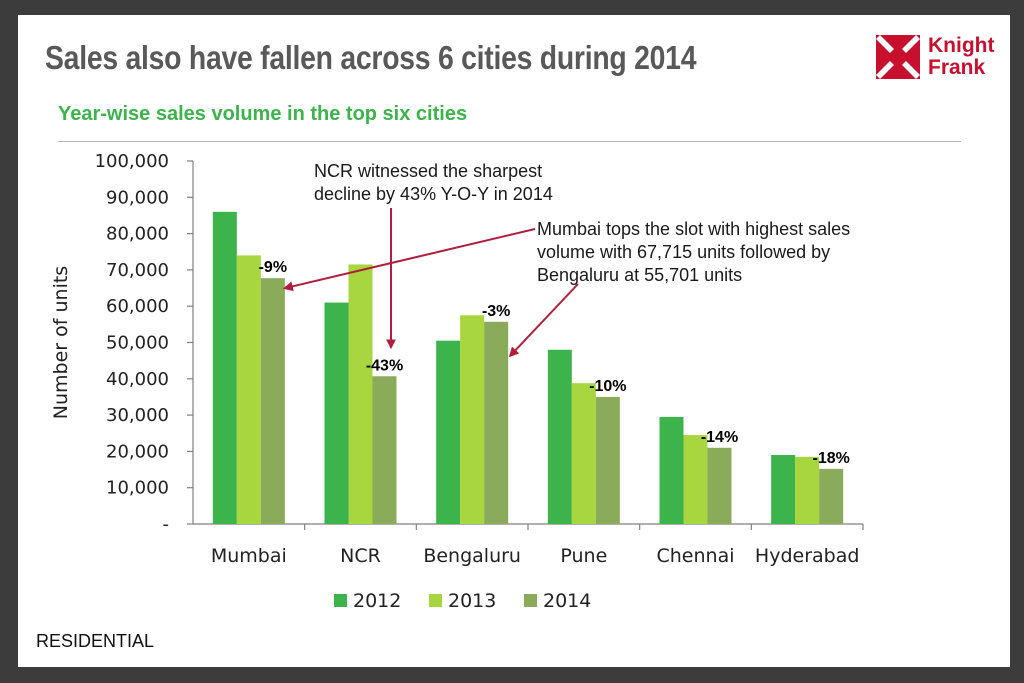 This screenshot has height=683, width=1024. Describe the element at coordinates (272, 401) in the screenshot. I see `bar-2014-mumbai` at that location.